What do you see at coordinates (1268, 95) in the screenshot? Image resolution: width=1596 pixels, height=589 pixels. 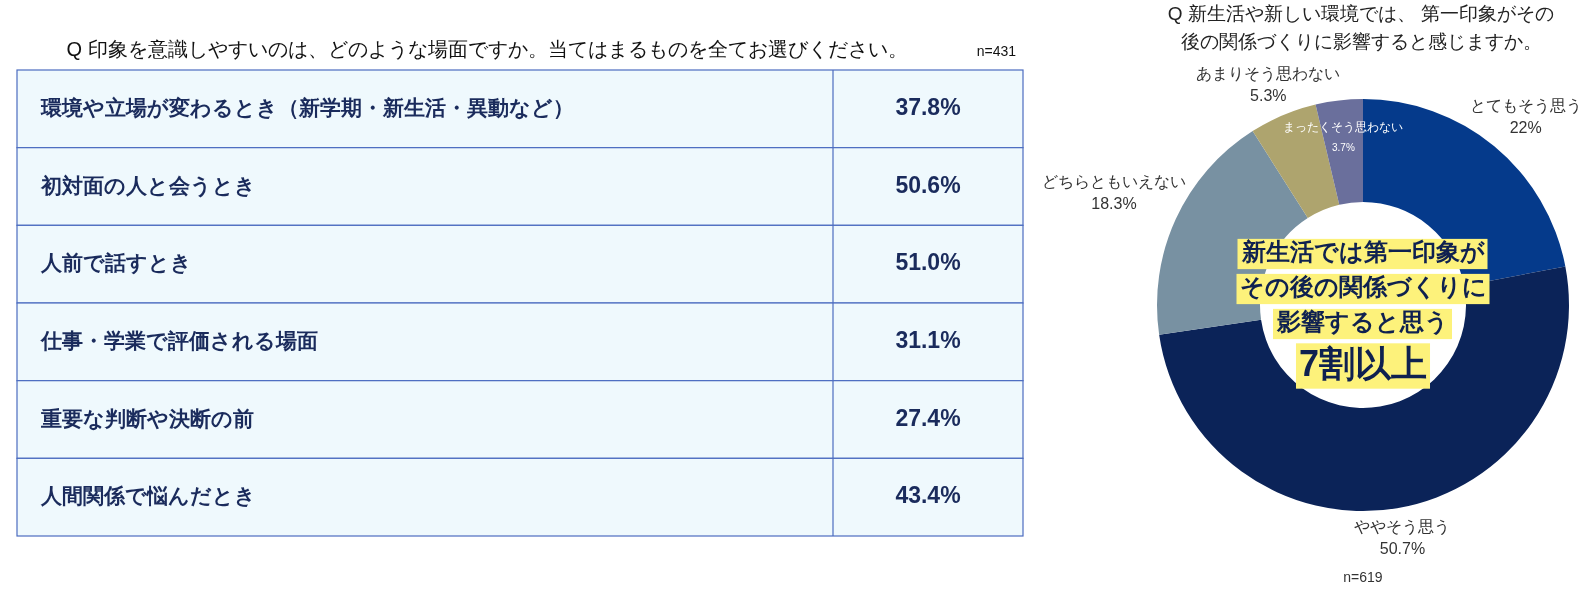 I see `data-label: 5.3%` at bounding box center [1268, 95].